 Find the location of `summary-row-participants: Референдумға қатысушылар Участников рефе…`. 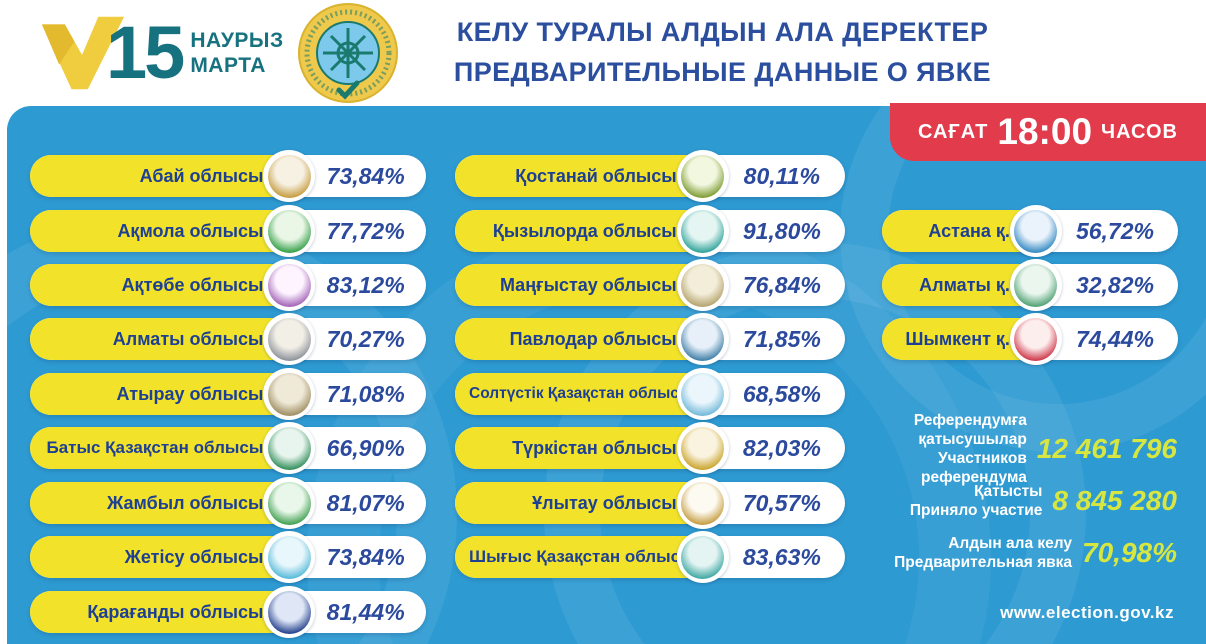

summary-row-participants: Референдумға қатысушылар Участников рефе… is located at coordinates (1011, 449).